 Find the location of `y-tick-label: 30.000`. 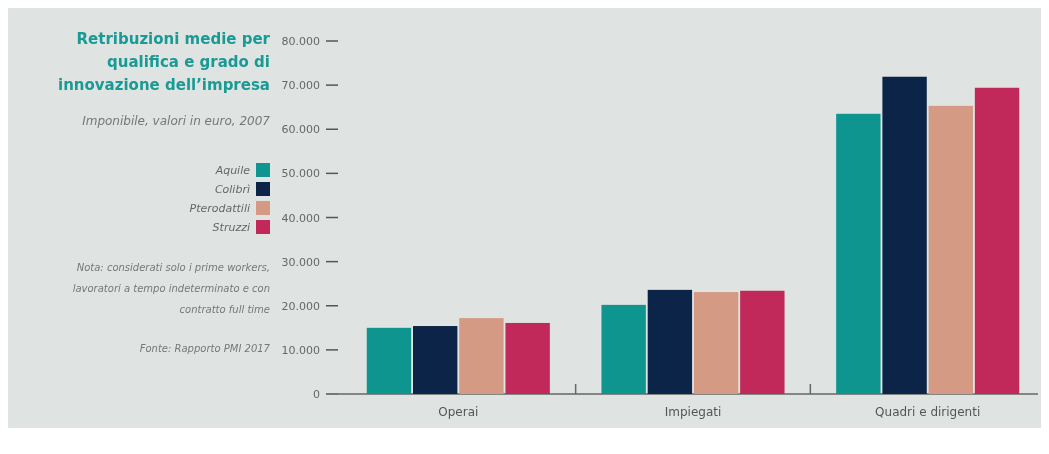

y-tick-label: 30.000 is located at coordinates (300, 262).